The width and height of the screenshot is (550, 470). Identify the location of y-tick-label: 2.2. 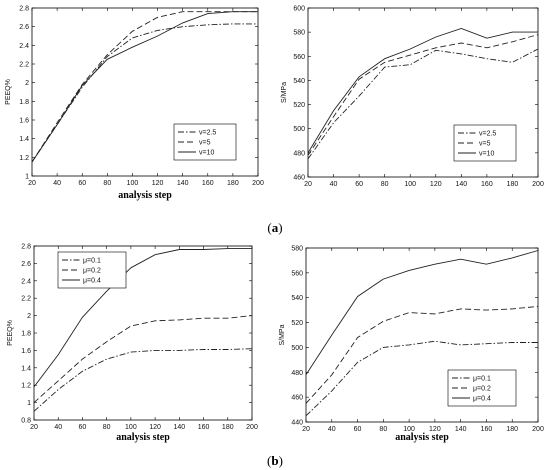
(24, 65).